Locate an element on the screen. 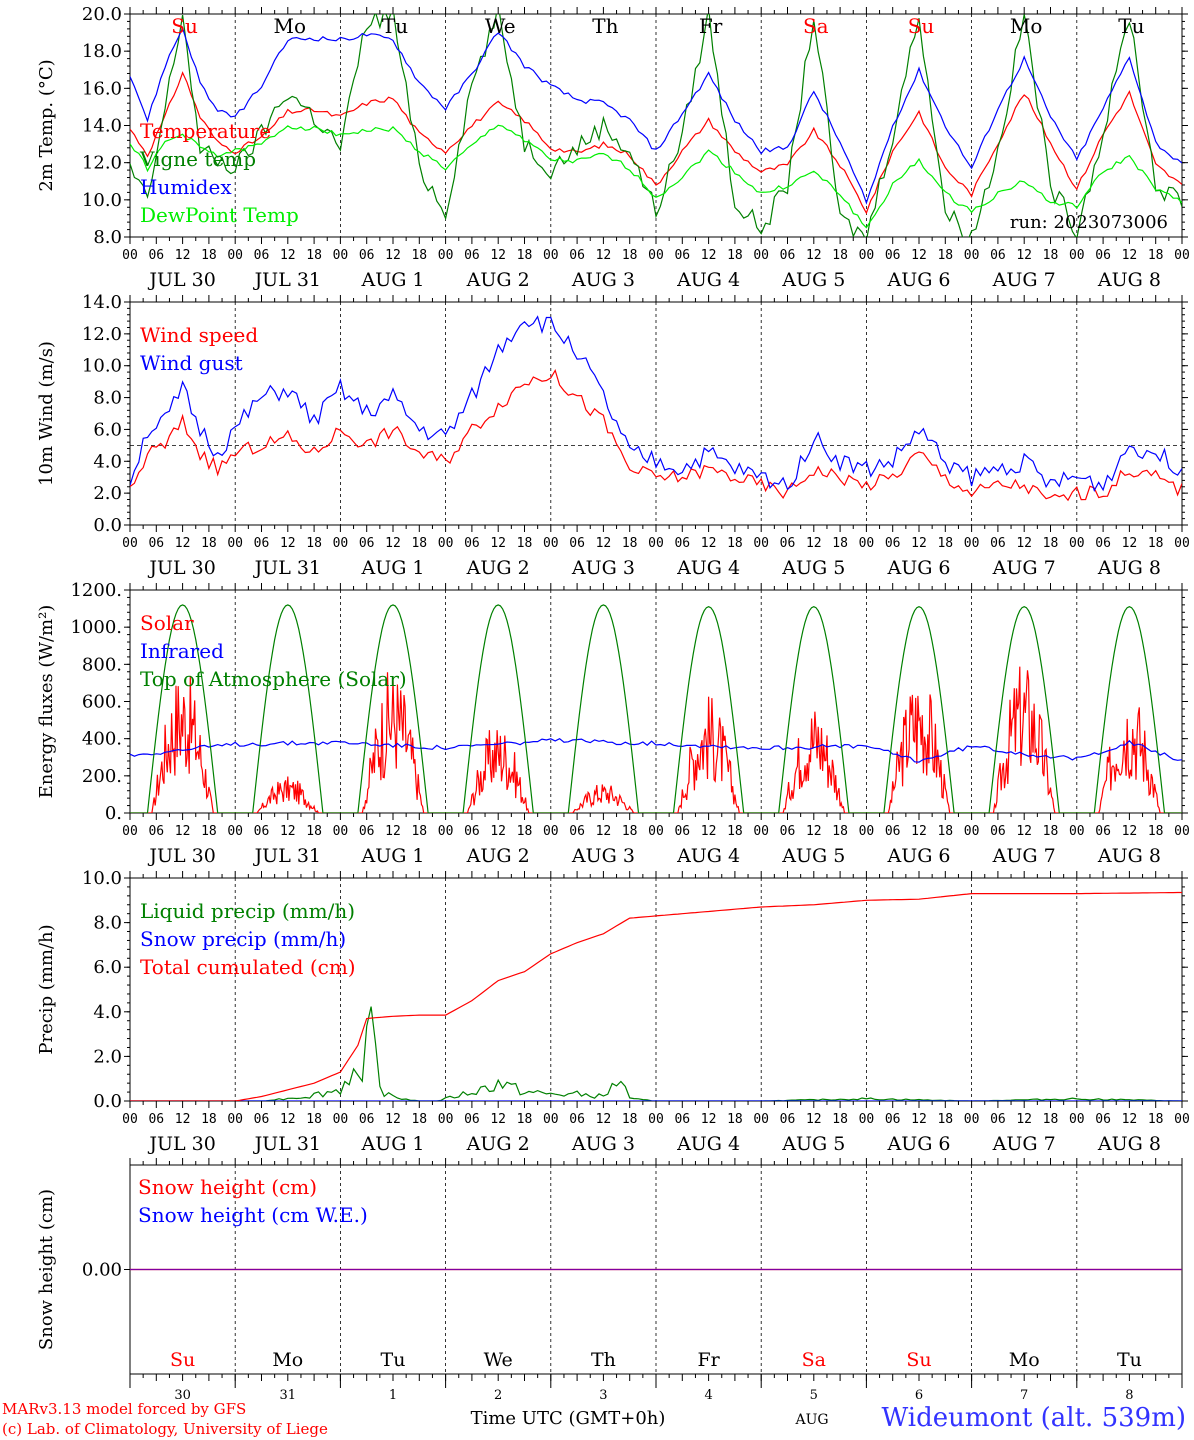 This screenshot has height=1440, width=1194. legend-entry: Wind gust is located at coordinates (191, 363).